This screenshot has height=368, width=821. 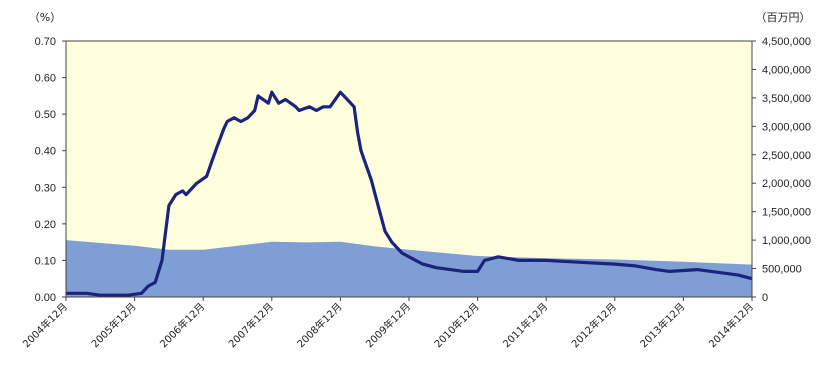 What do you see at coordinates (45, 152) in the screenshot?
I see `left-tick-label: 0.40` at bounding box center [45, 152].